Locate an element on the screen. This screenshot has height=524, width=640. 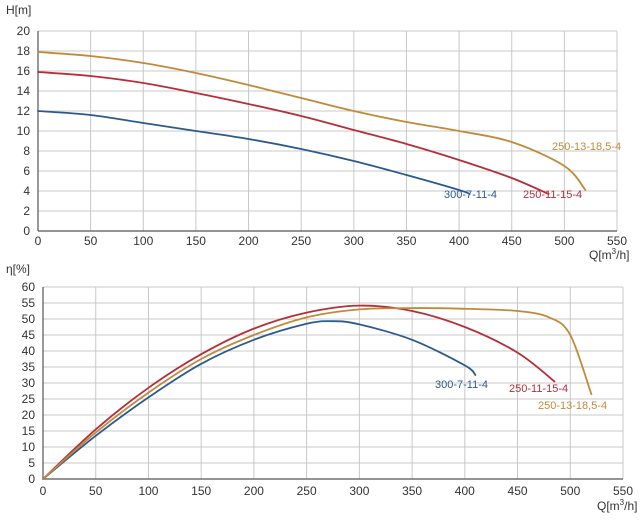
chart2-x-tick-label: 250 is located at coordinates (307, 491).